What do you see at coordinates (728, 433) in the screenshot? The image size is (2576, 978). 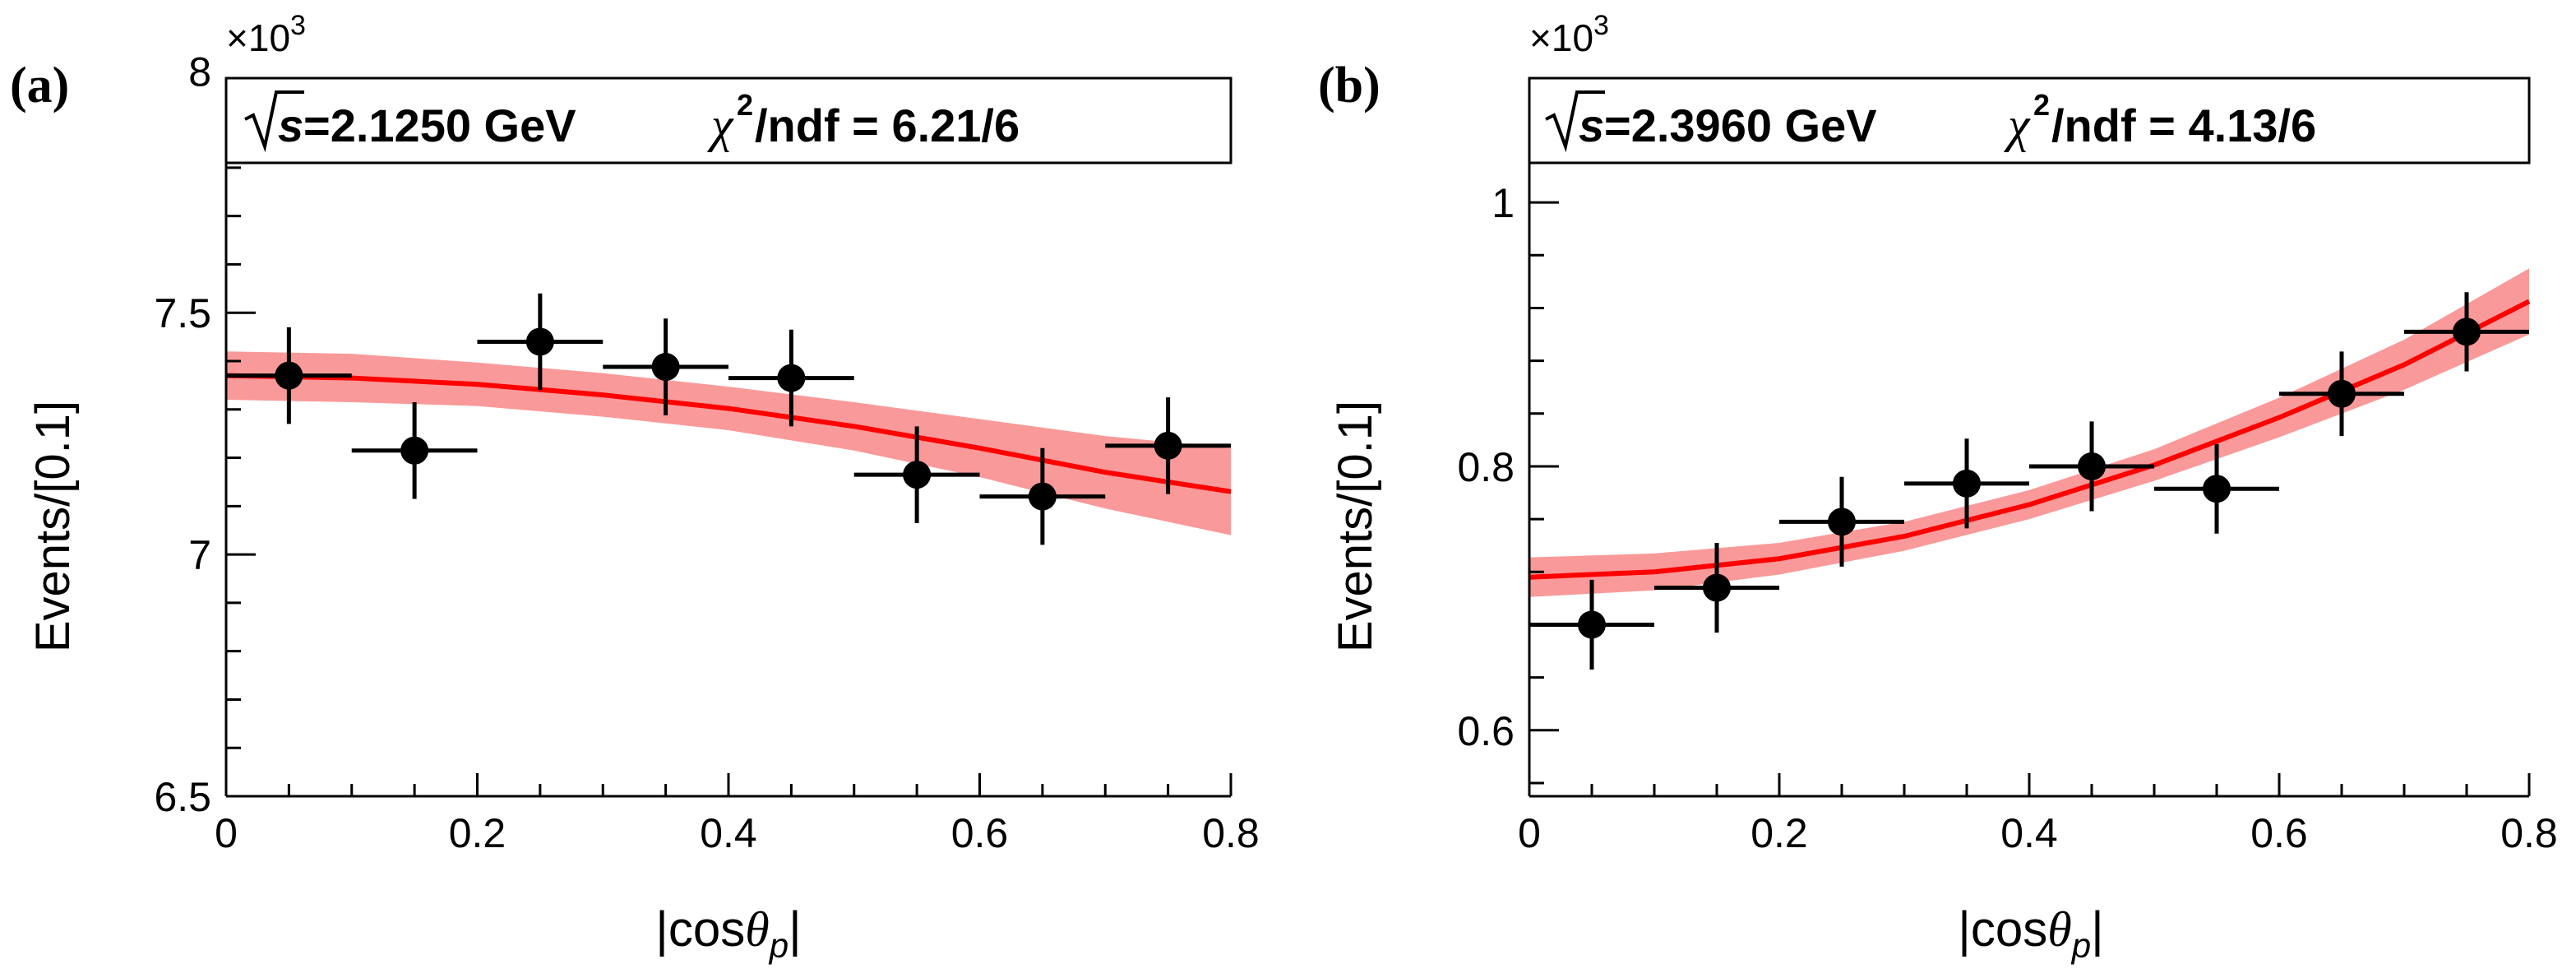 I see `fit-curve-a` at bounding box center [728, 433].